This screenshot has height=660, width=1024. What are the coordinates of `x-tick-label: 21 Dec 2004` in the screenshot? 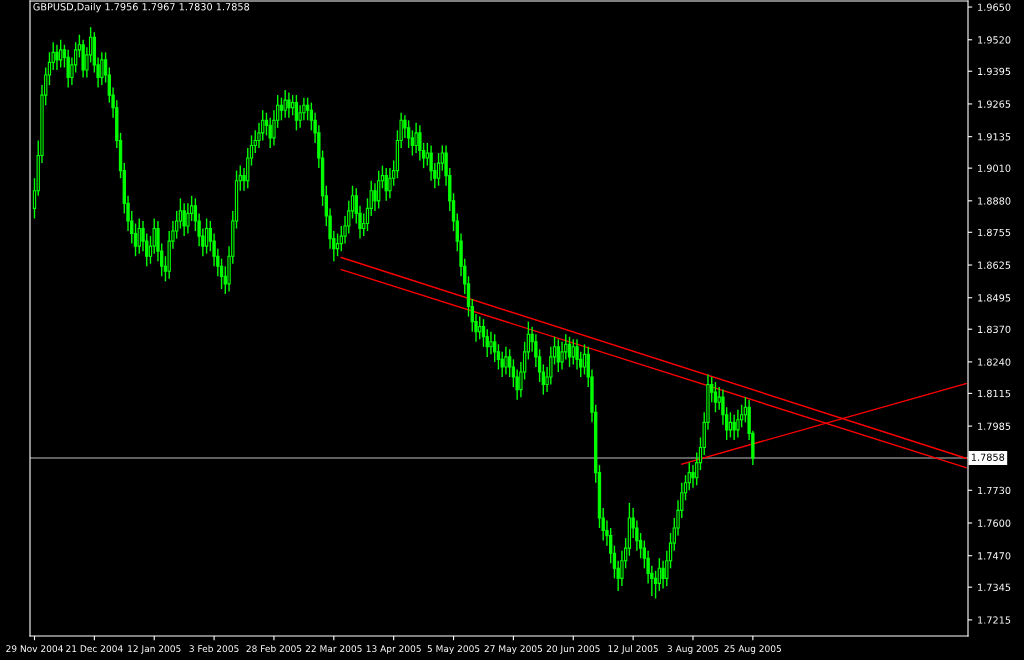 It's located at (94, 649).